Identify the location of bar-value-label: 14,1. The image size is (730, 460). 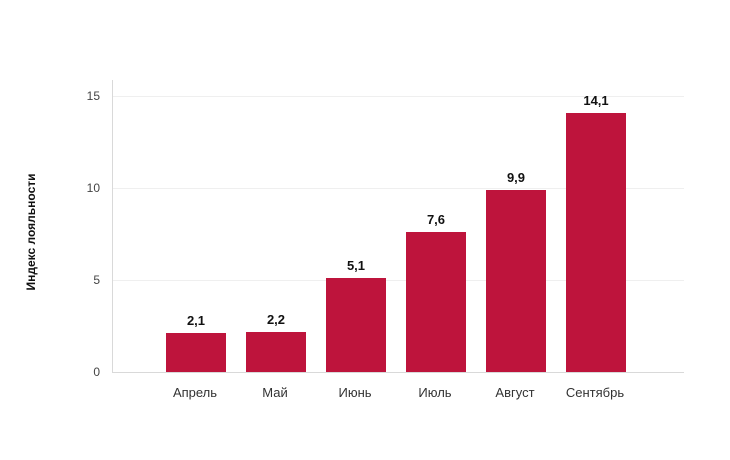
(596, 100).